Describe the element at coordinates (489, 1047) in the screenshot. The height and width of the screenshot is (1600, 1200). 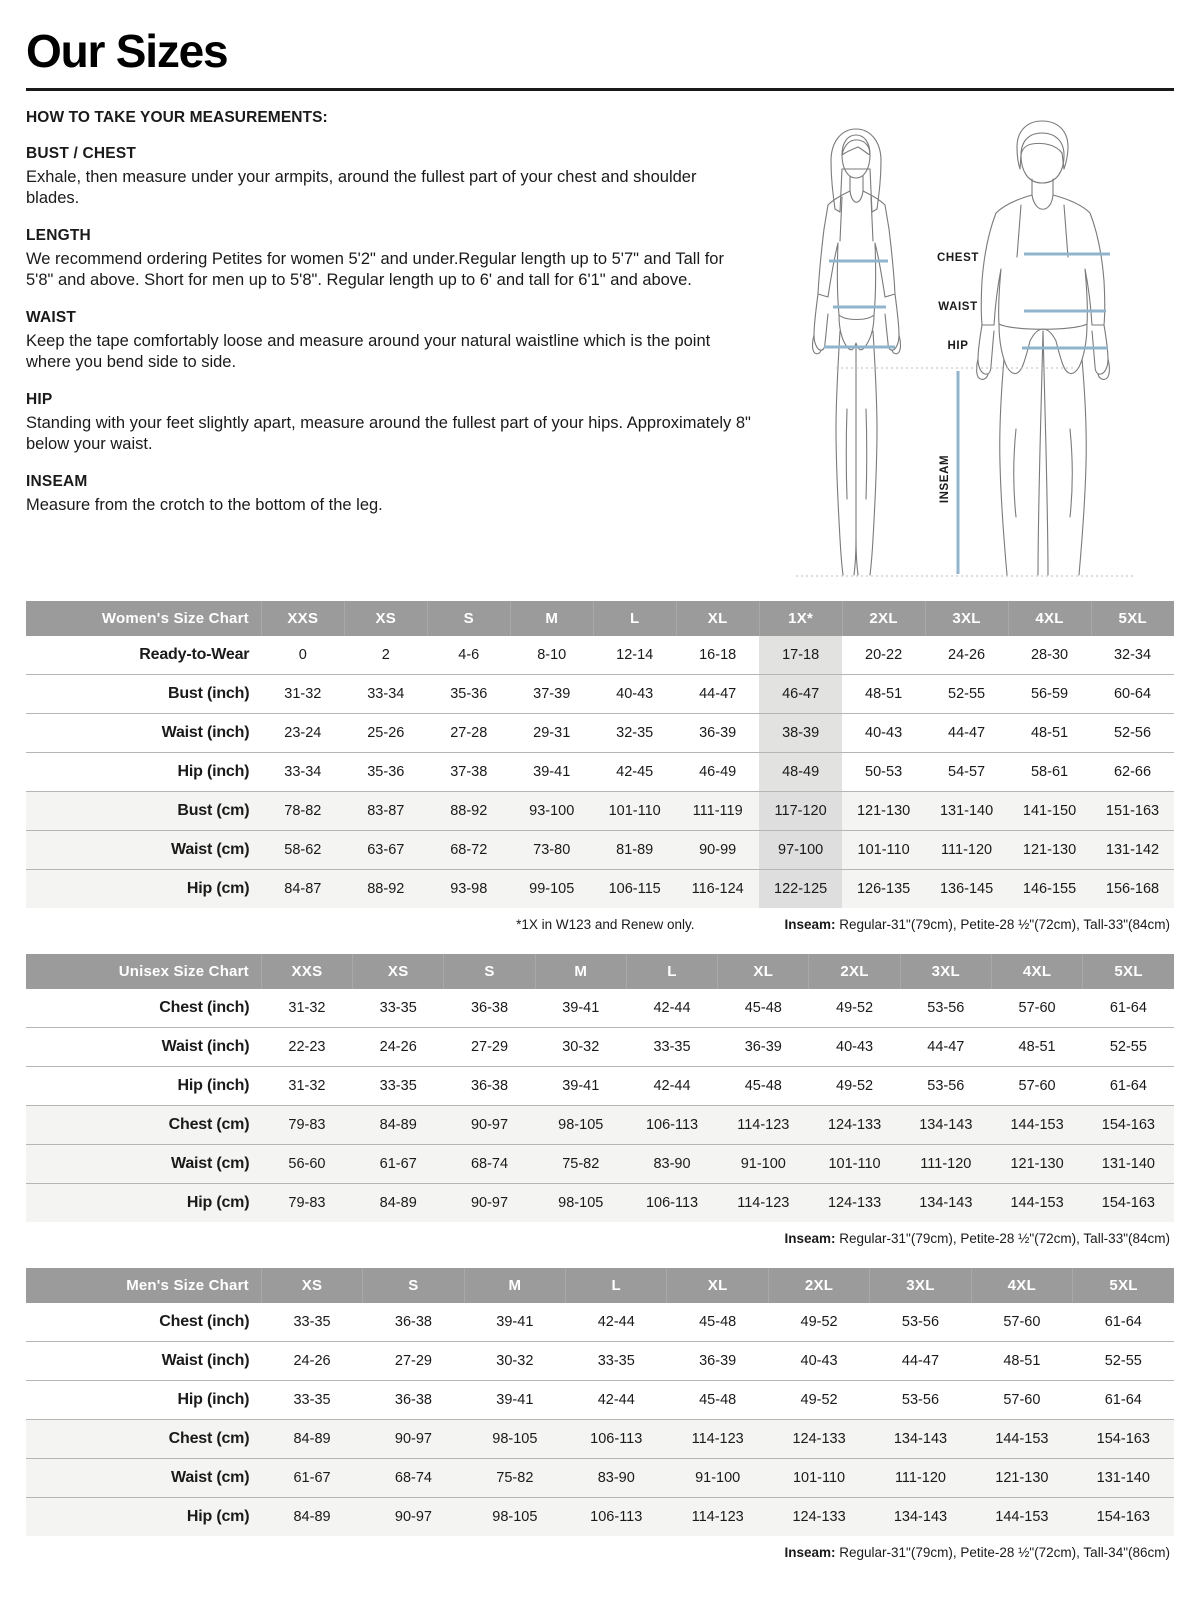
I see `cell-value: 27-29` at that location.